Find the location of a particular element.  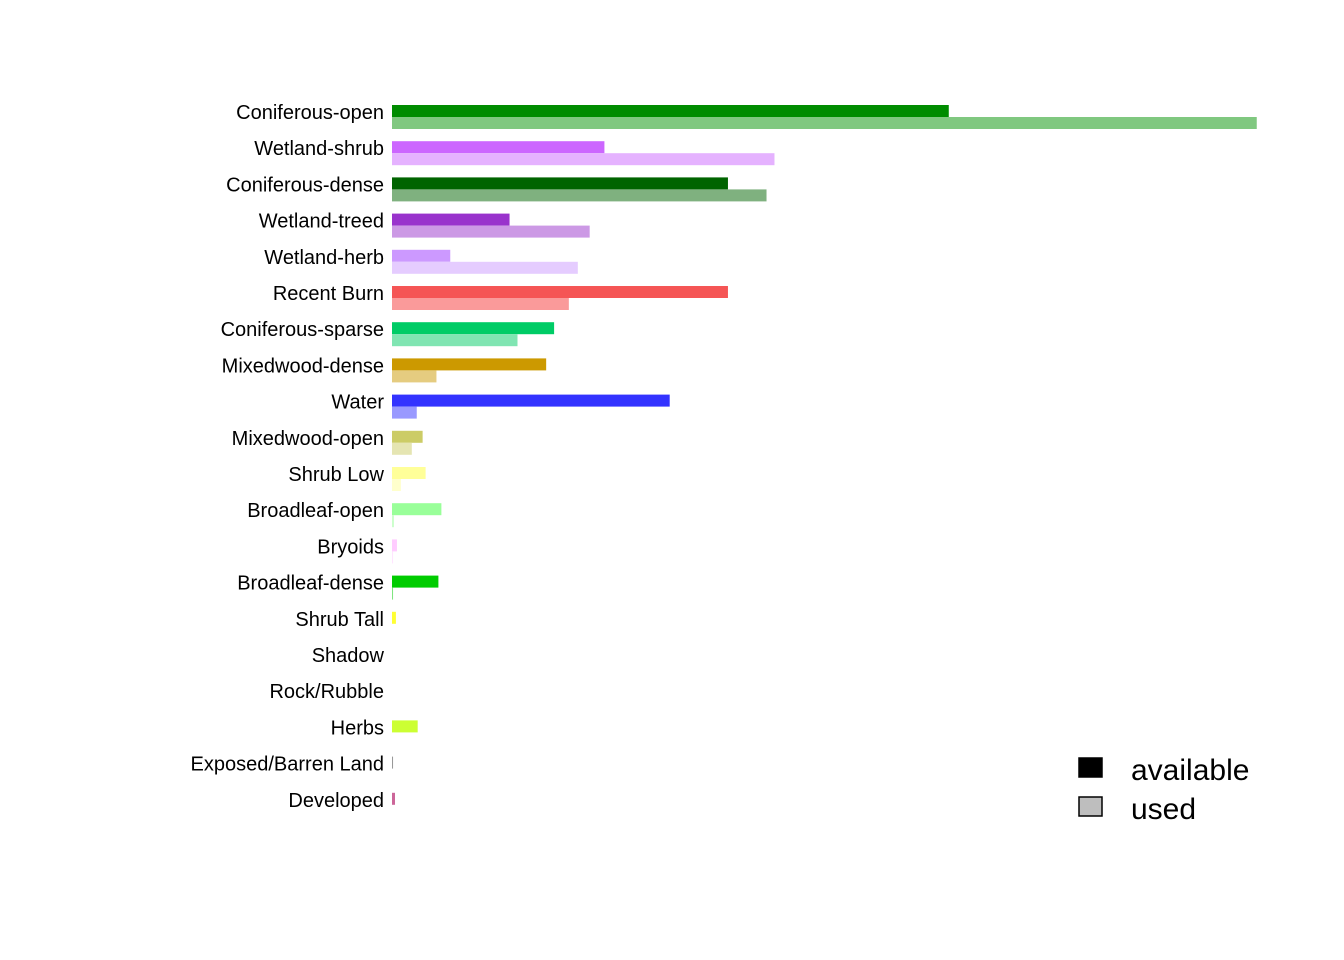

category-label-herbs: Herbs is located at coordinates (357, 728).